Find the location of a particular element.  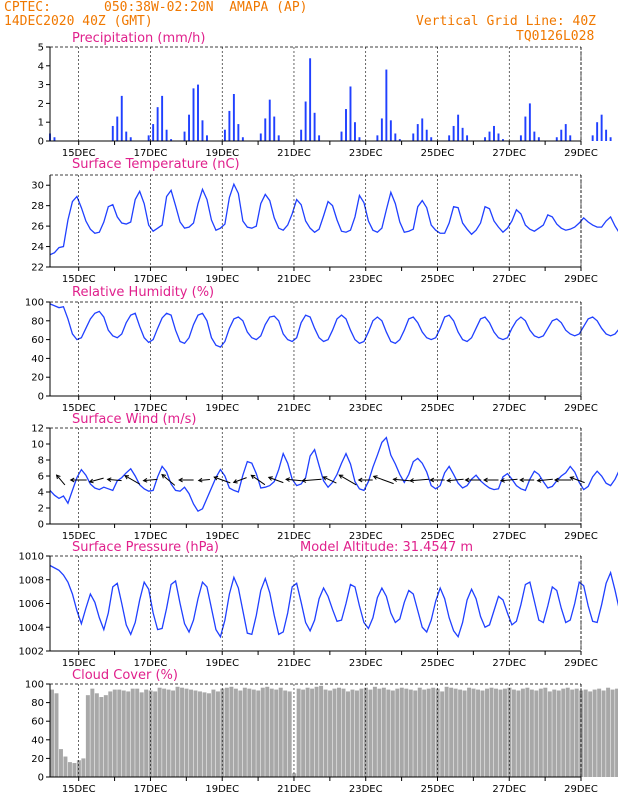

pressure-y-tick-label: 1004 is located at coordinates (31, 628).